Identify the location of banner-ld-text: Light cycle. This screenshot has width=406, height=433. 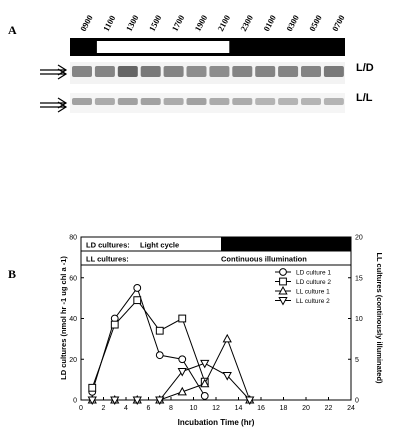
(159, 245).